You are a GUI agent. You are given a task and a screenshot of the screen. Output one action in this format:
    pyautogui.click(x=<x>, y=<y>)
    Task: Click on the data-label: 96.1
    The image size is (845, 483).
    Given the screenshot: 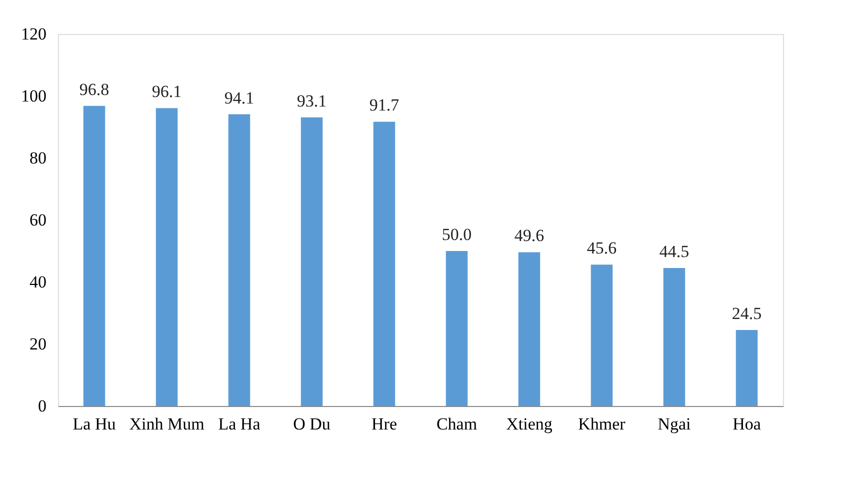 What is the action you would take?
    pyautogui.click(x=167, y=92)
    